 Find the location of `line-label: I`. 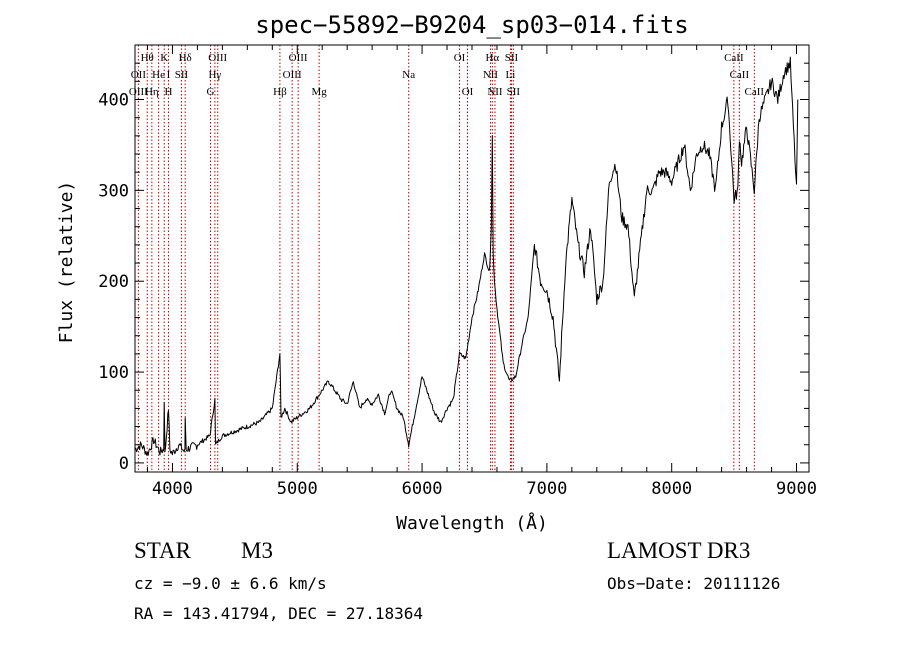

line-label: I is located at coordinates (169, 75).